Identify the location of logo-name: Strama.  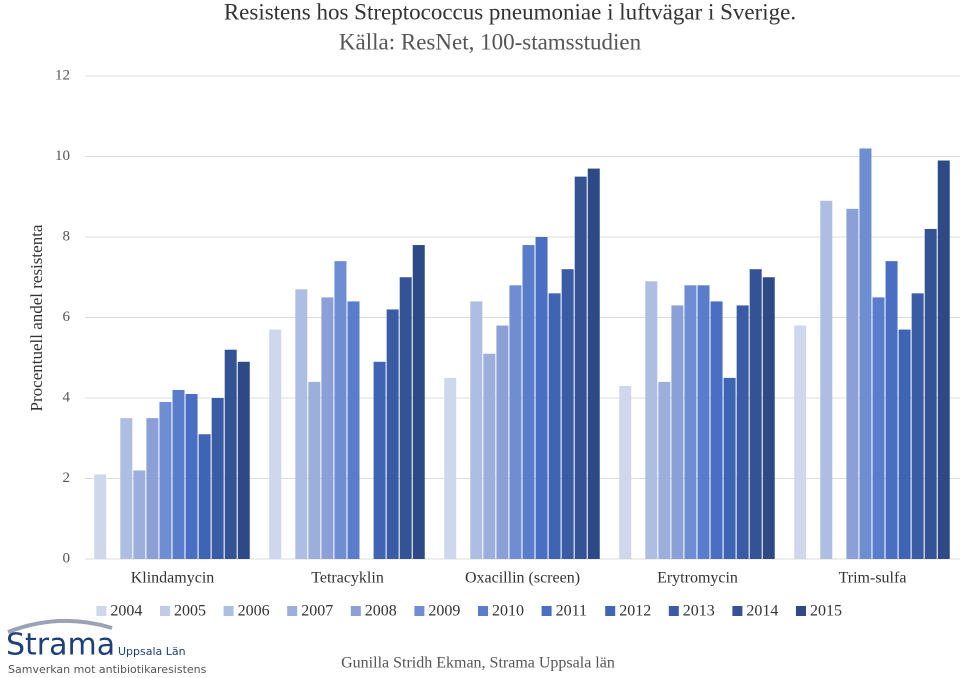
(60, 645).